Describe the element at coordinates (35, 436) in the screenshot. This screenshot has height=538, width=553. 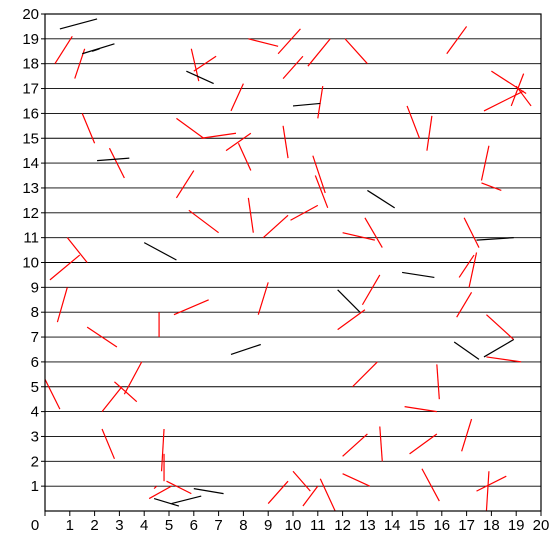
I see `y-tick-label-3: 3` at that location.